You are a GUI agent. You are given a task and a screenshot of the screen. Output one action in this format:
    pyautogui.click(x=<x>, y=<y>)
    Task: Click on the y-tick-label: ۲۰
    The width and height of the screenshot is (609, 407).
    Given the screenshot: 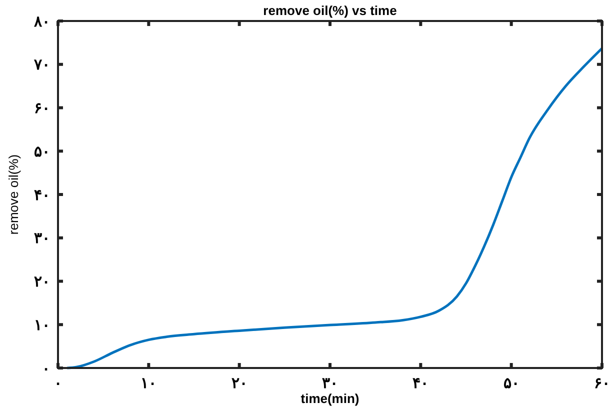 What is the action you would take?
    pyautogui.click(x=42, y=282)
    